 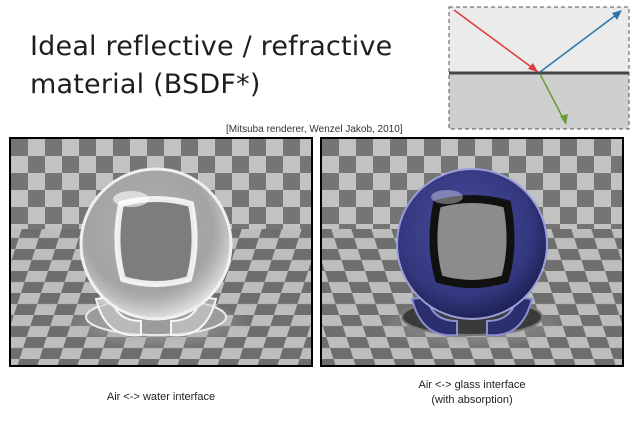 What do you see at coordinates (580, 42) in the screenshot?
I see `reflected-ray` at bounding box center [580, 42].